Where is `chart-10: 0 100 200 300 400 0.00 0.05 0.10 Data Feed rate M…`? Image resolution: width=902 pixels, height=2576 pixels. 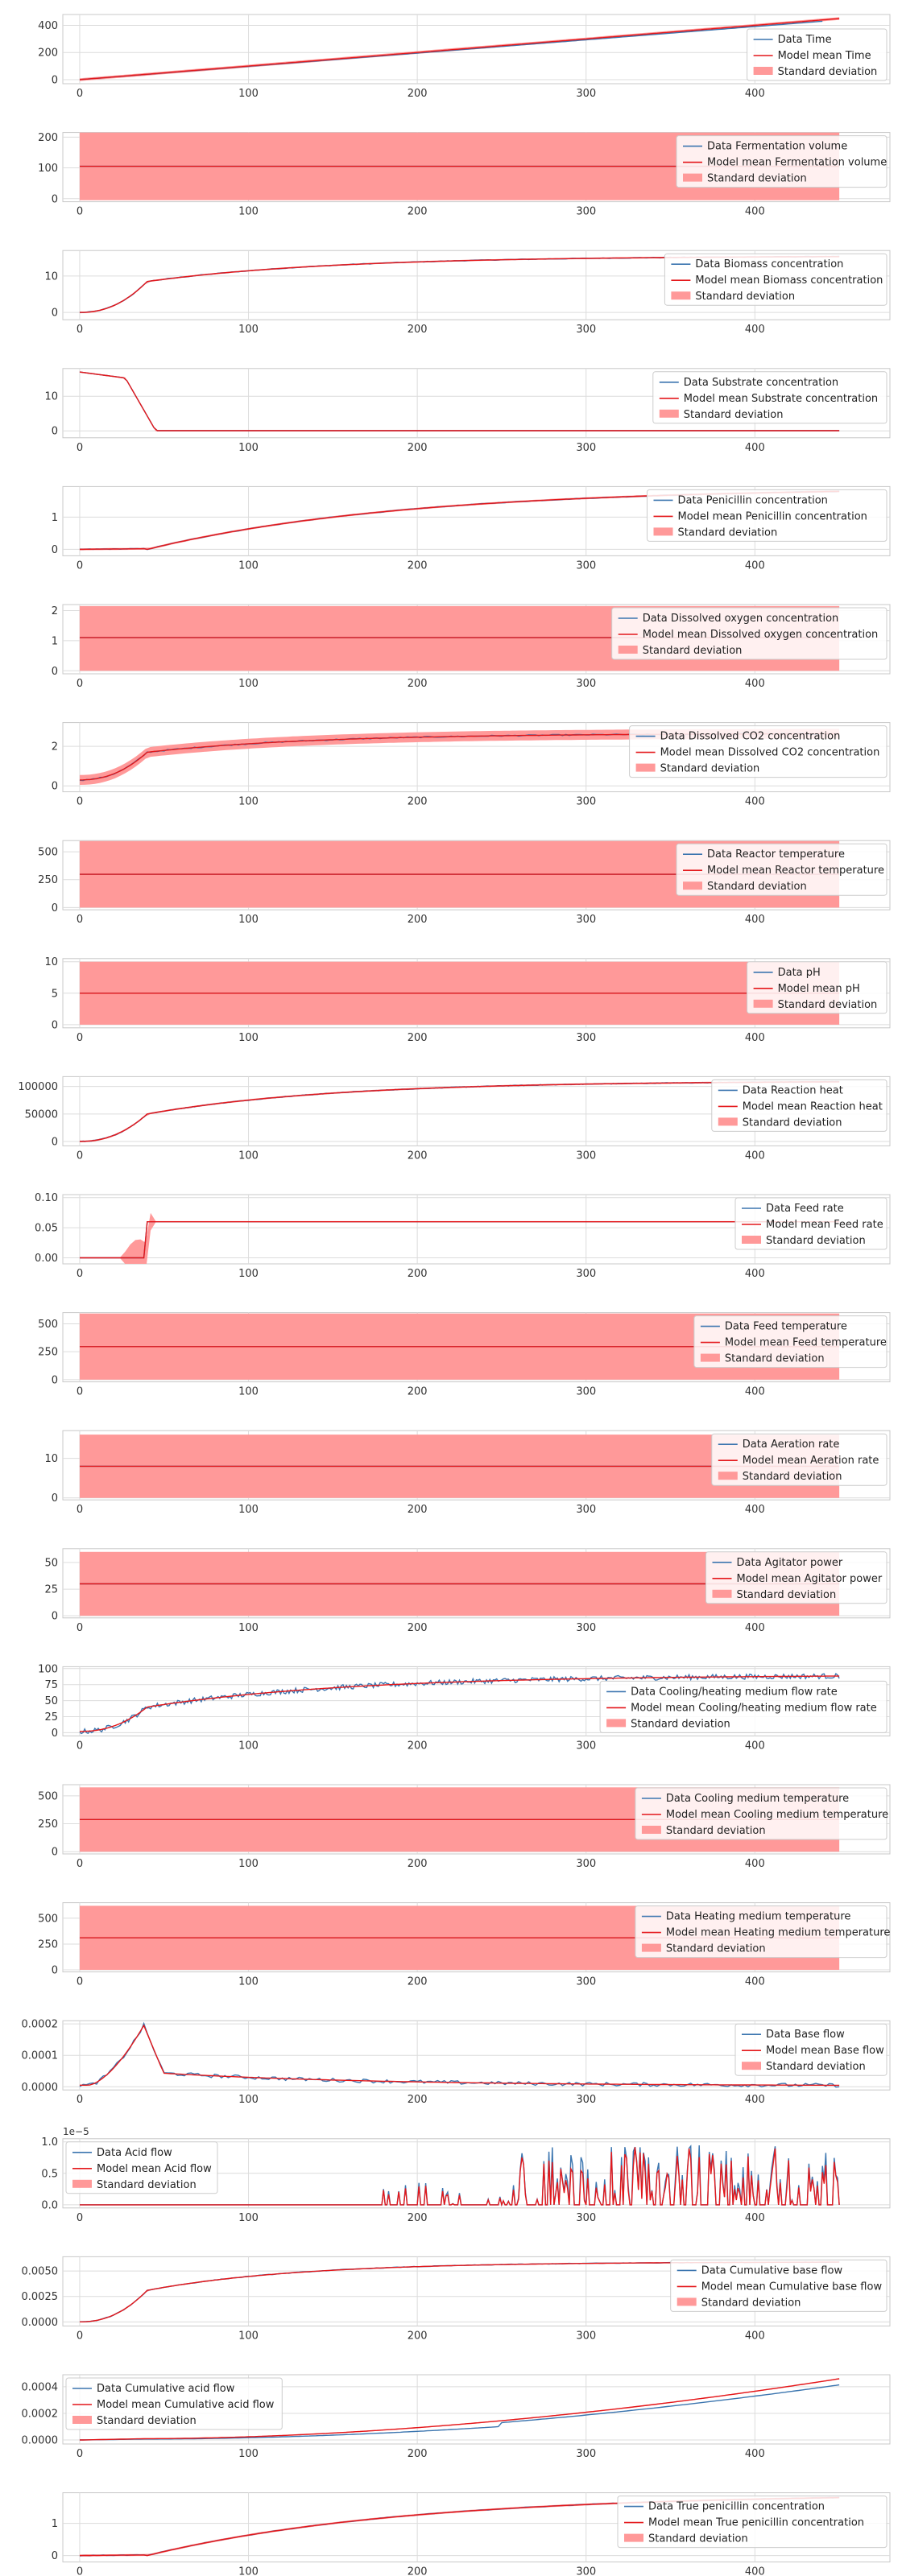
chart-10: 0 100 200 300 400 0.00 0.05 0.10 Data Feed rate M… is located at coordinates (463, 1236).